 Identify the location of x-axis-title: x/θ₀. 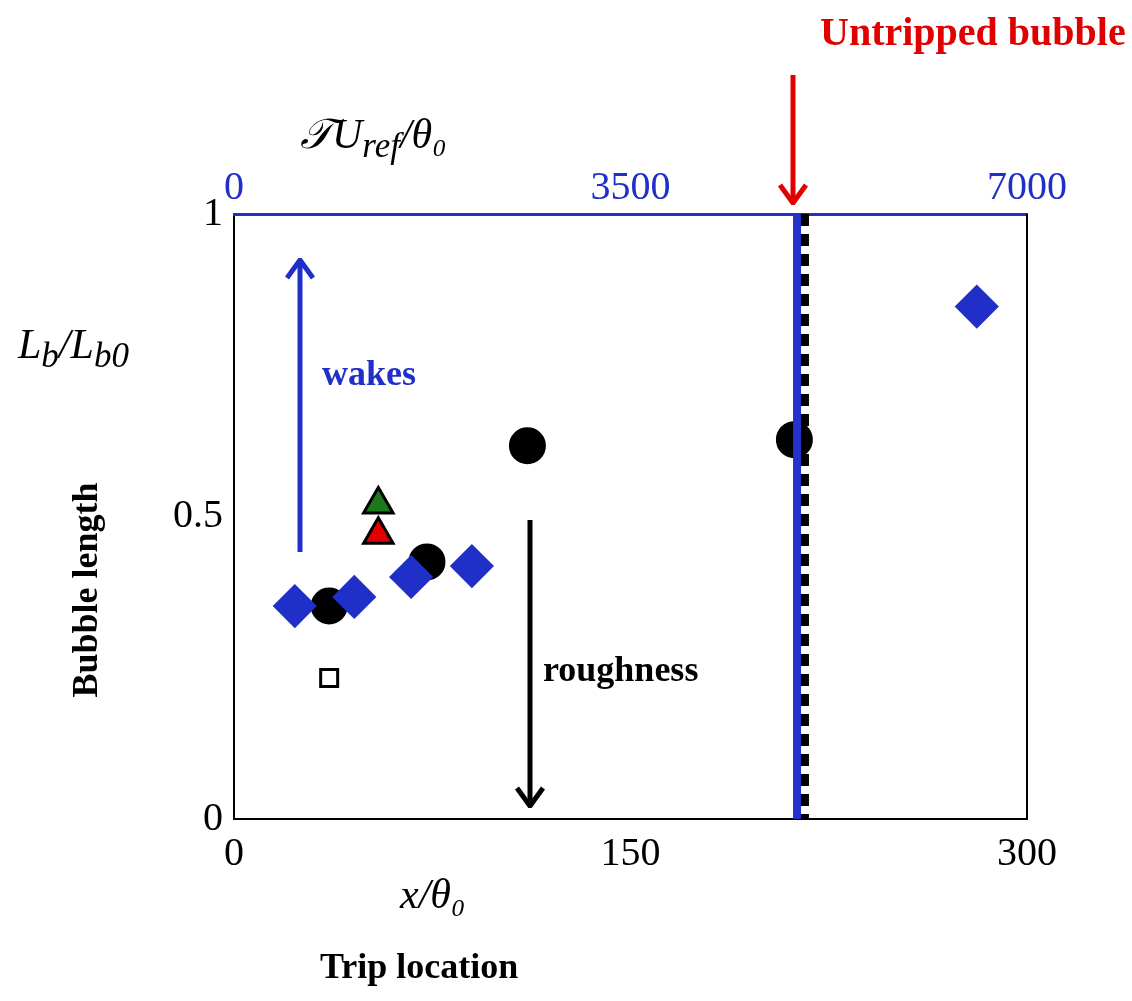
(433, 894).